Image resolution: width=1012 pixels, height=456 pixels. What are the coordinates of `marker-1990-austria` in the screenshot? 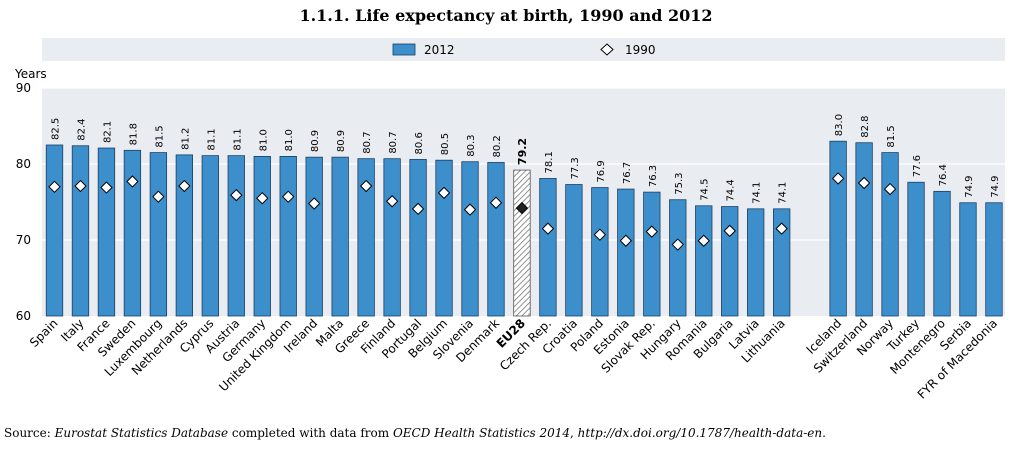 It's located at (236, 195).